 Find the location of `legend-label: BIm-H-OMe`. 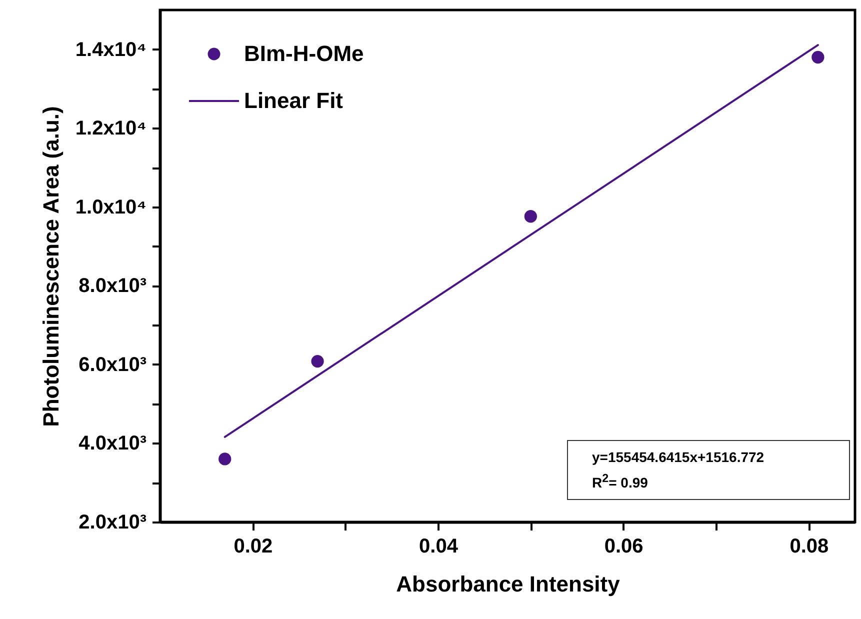

legend-label: BIm-H-OMe is located at coordinates (304, 53).